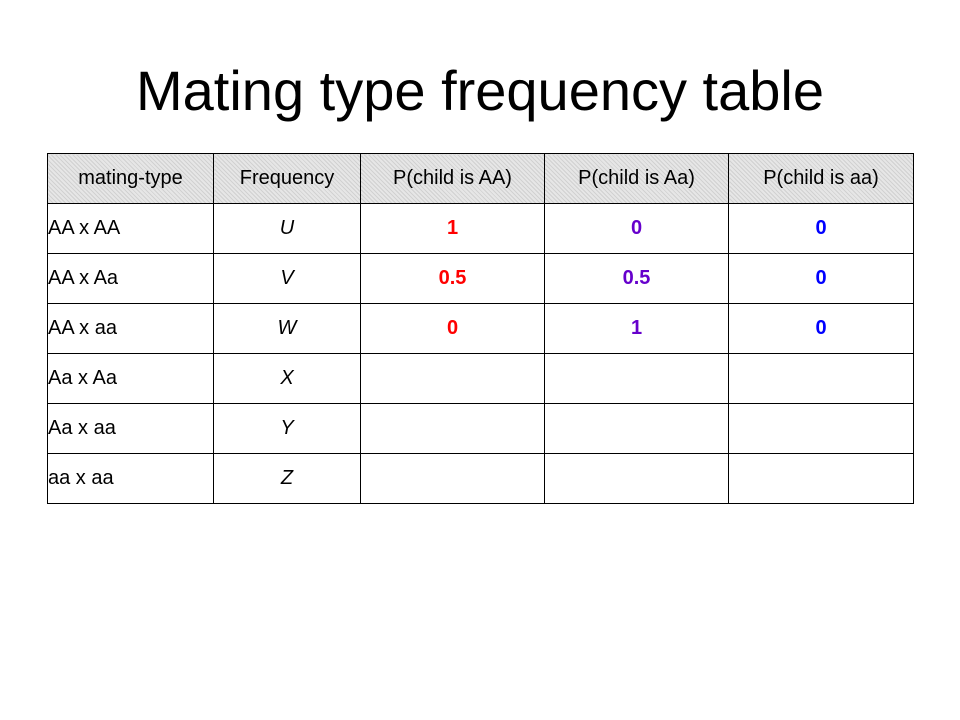 This screenshot has height=720, width=960. I want to click on p-child-AA-cell: 0.5, so click(452, 278).